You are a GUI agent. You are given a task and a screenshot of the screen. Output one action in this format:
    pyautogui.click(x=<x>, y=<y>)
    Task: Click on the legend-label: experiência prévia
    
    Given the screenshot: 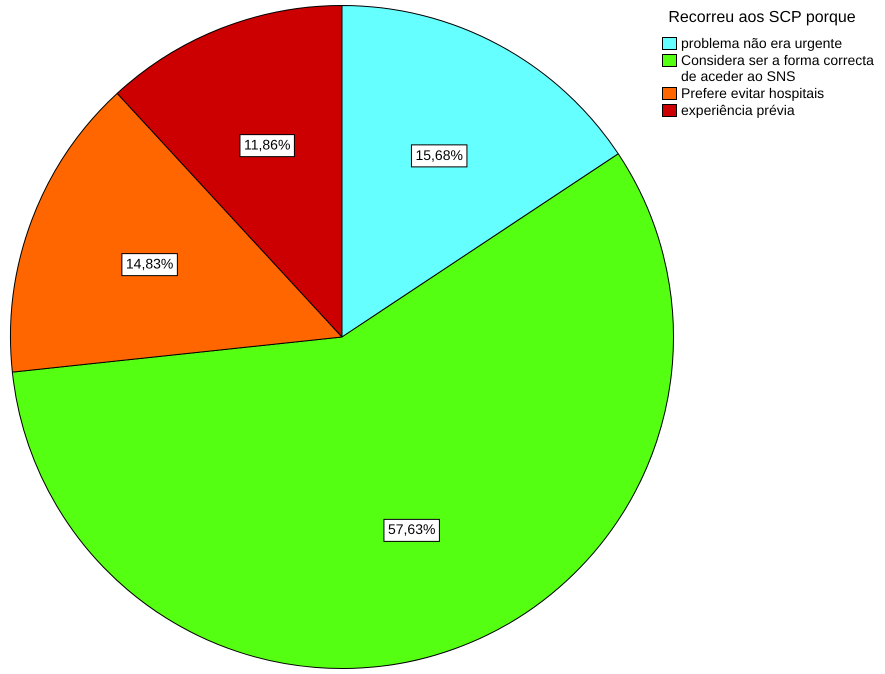 What is the action you would take?
    pyautogui.click(x=738, y=110)
    